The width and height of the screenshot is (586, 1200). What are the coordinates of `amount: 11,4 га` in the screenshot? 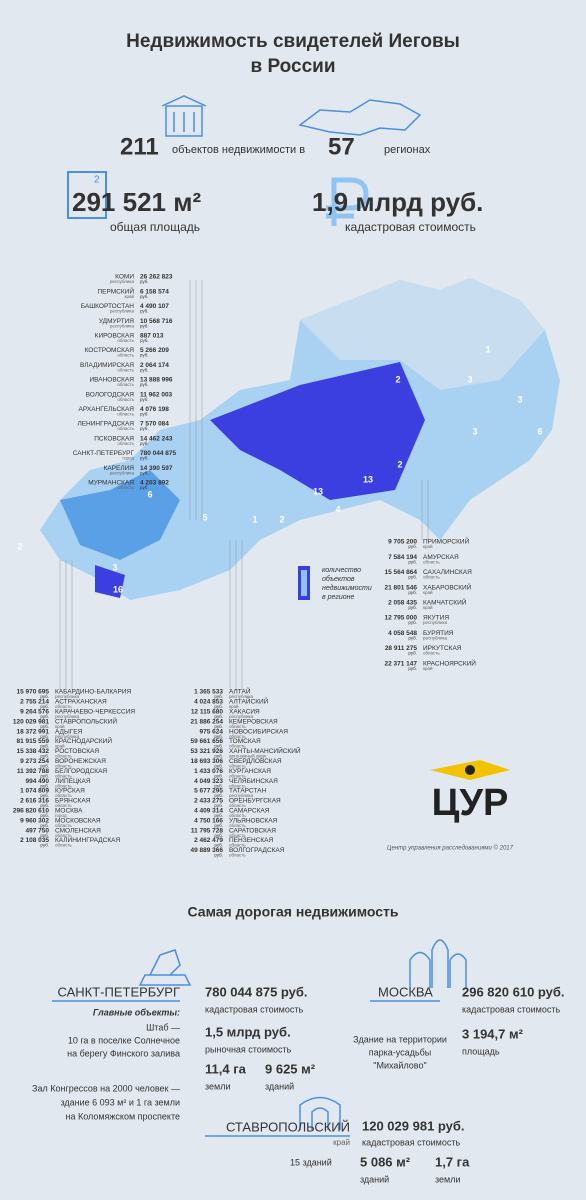 It's located at (226, 1068).